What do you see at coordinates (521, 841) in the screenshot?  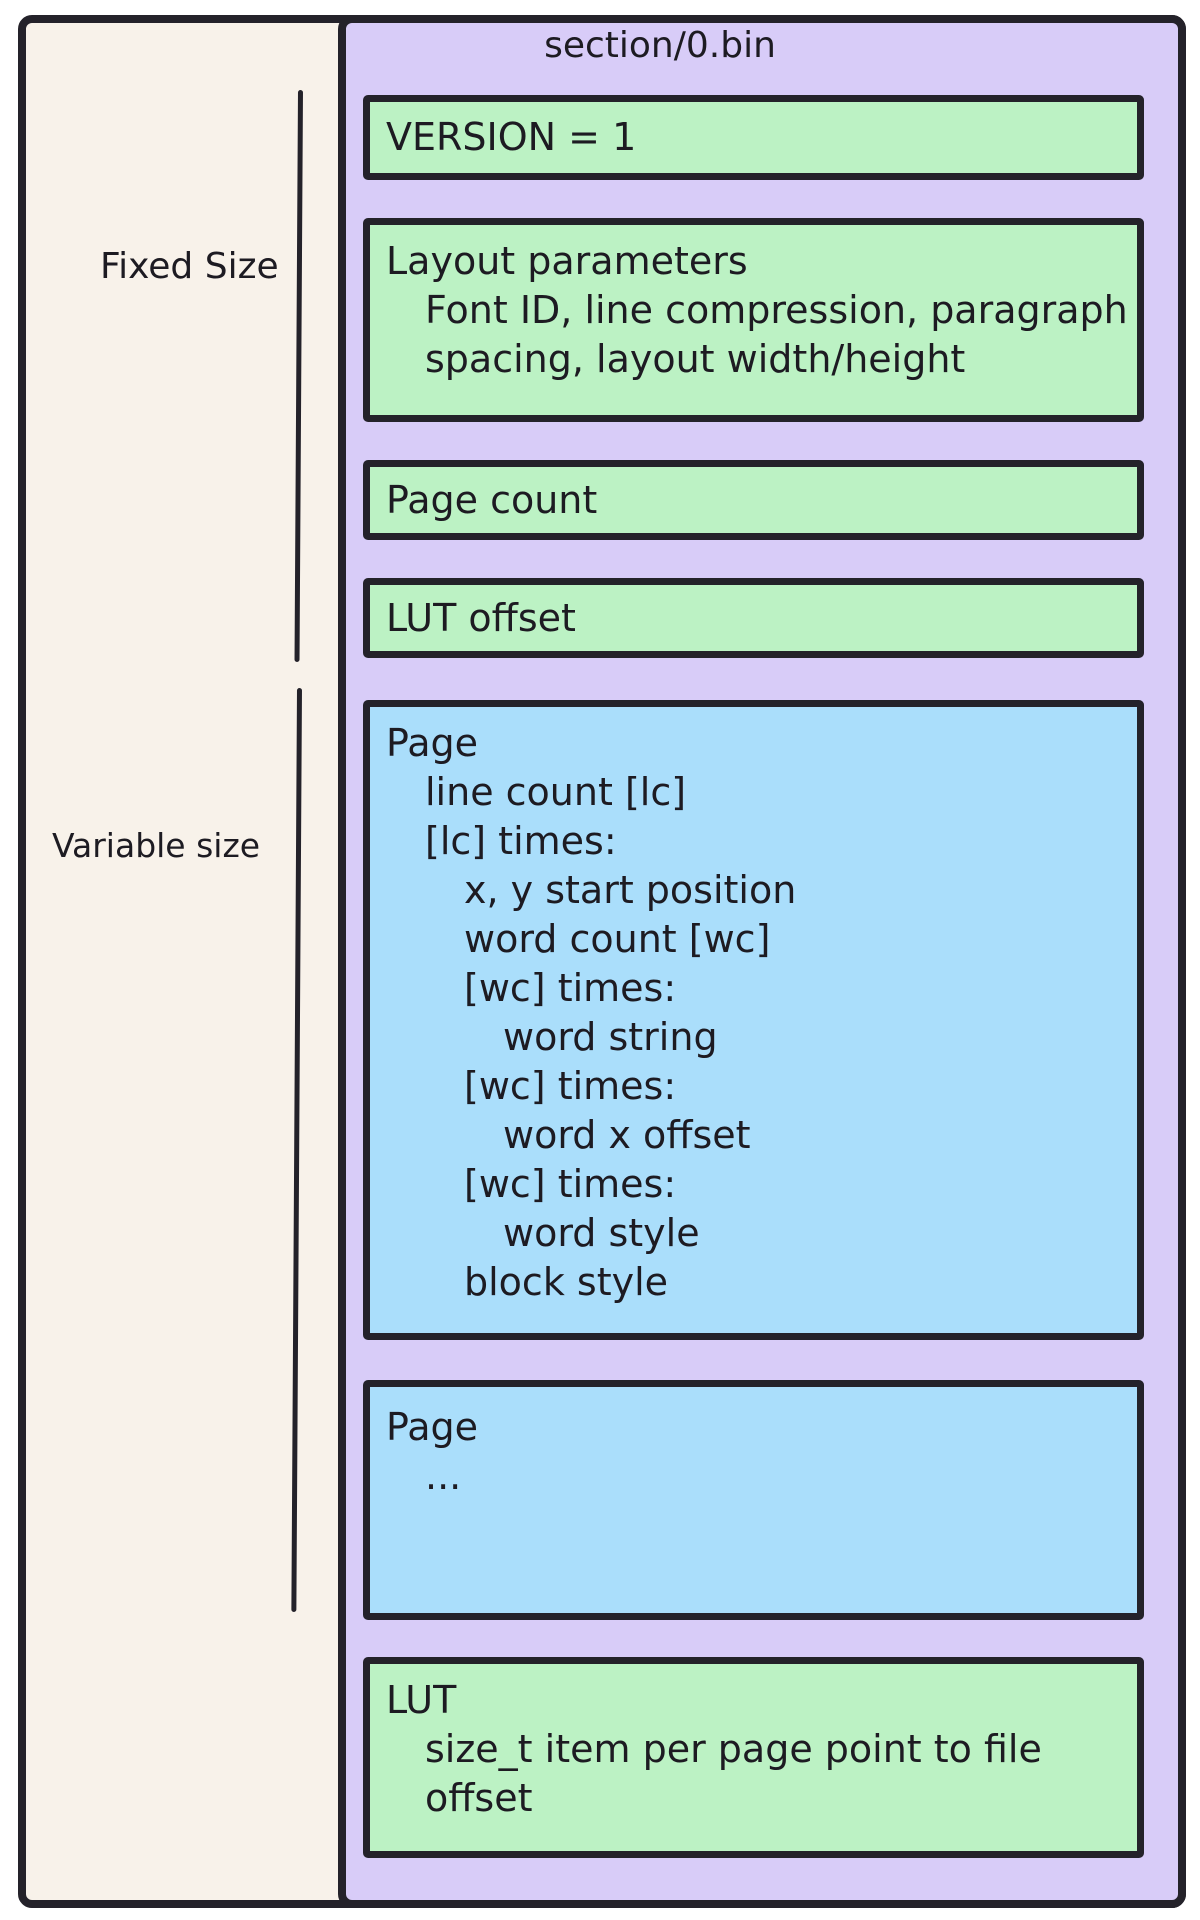 I see `text-line: [lc] times:` at bounding box center [521, 841].